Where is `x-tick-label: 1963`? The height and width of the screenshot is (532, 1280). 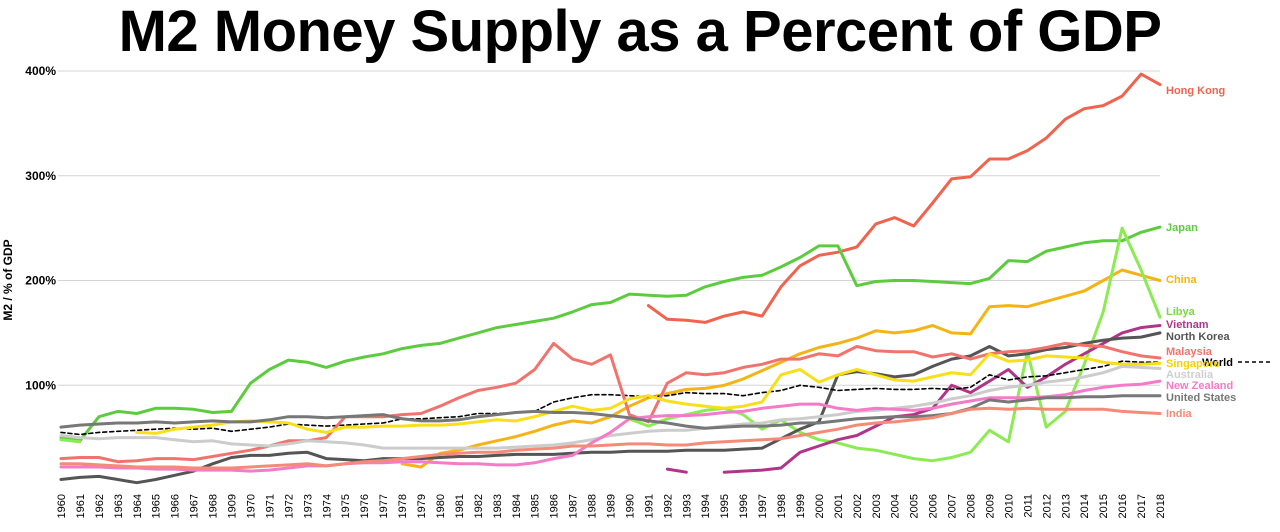
x-tick-label: 1963 is located at coordinates (119, 506).